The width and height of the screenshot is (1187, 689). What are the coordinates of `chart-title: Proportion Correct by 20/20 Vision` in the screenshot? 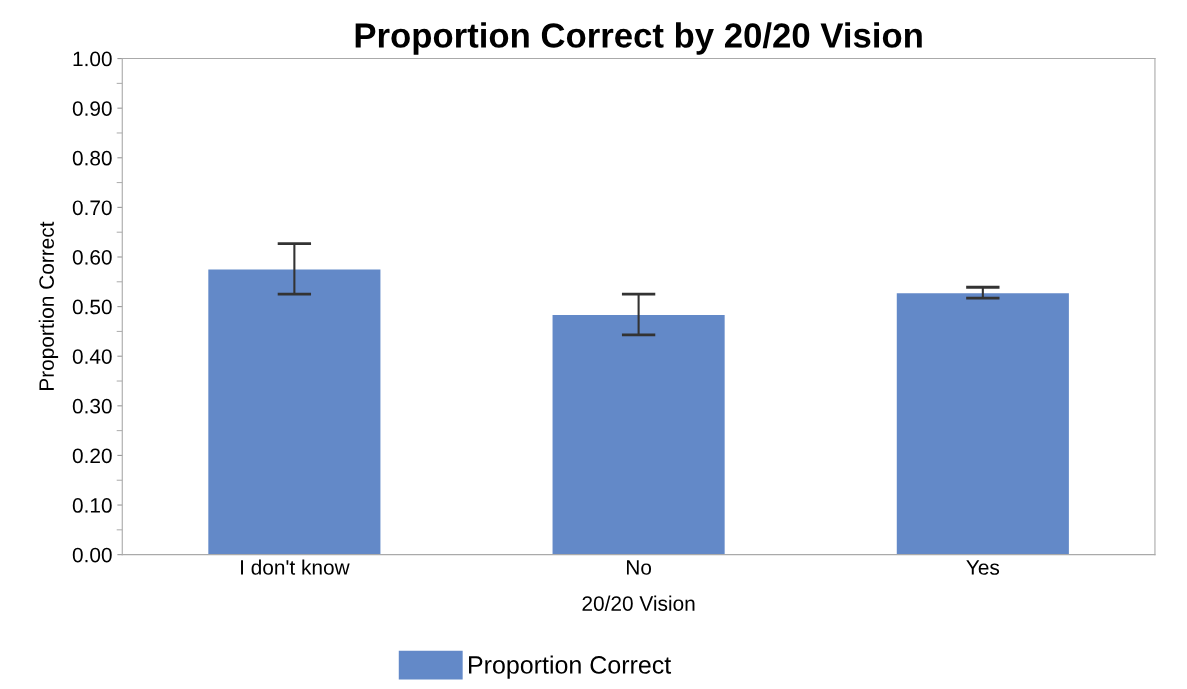 It's located at (638, 38).